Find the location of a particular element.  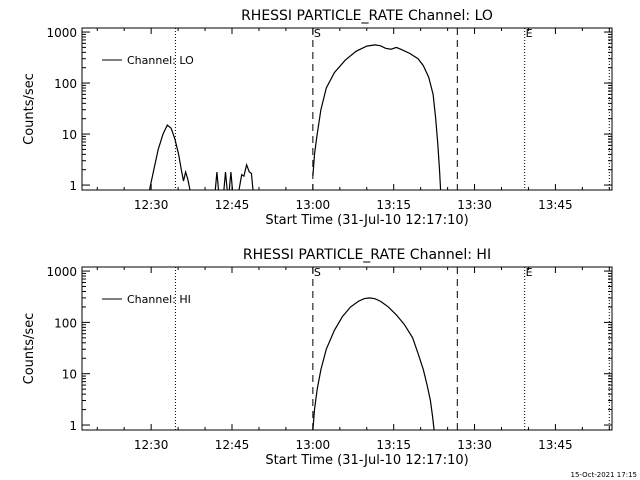

chart-title: RHESSI PARTICLE_RATE Channel: LO is located at coordinates (367, 16).